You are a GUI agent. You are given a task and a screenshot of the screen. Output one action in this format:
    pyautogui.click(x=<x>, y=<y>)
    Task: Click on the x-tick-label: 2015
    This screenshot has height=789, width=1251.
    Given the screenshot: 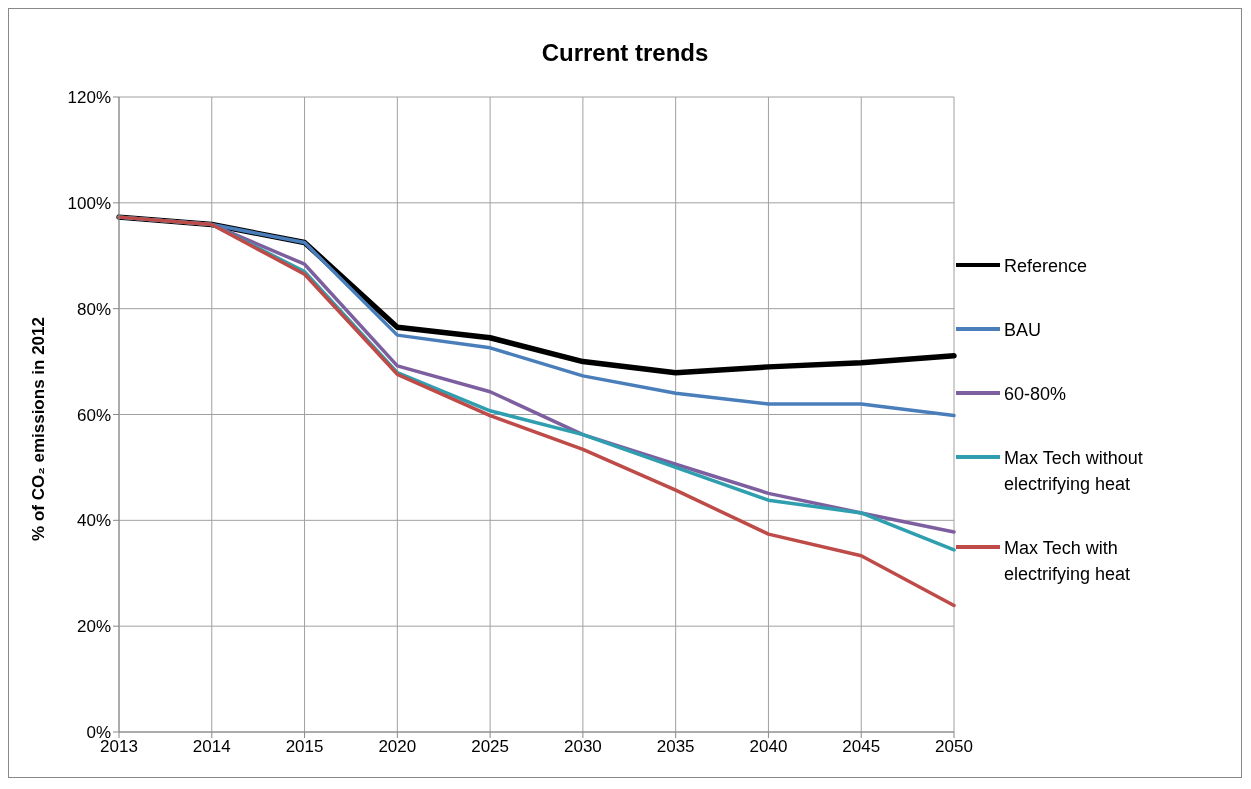 What is the action you would take?
    pyautogui.click(x=304, y=747)
    